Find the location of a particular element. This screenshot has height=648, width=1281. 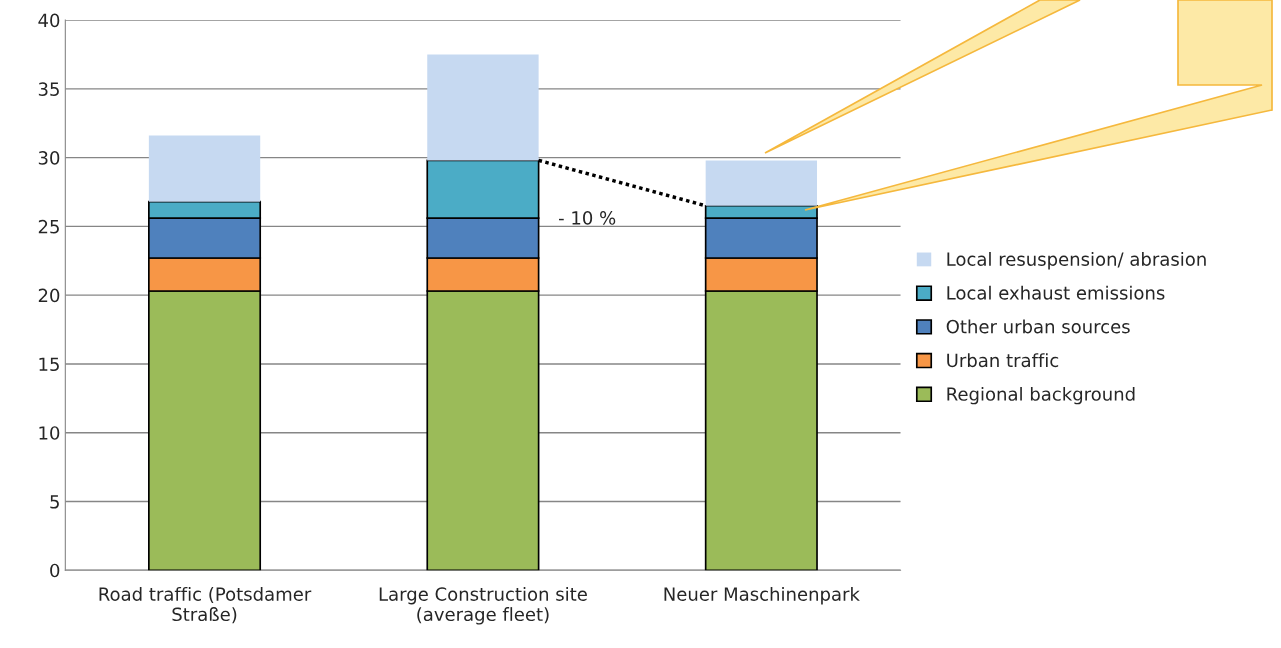

legend-label: Urban traffic is located at coordinates (1003, 360).